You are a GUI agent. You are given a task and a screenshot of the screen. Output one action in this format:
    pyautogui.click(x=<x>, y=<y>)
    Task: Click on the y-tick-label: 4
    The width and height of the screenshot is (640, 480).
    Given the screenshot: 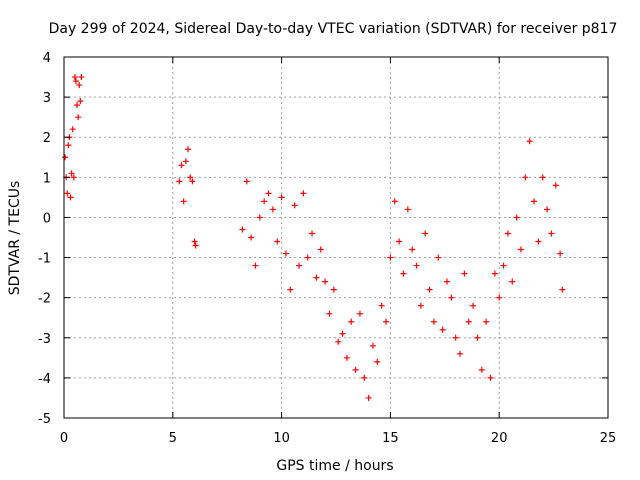 What is the action you would take?
    pyautogui.click(x=47, y=58)
    